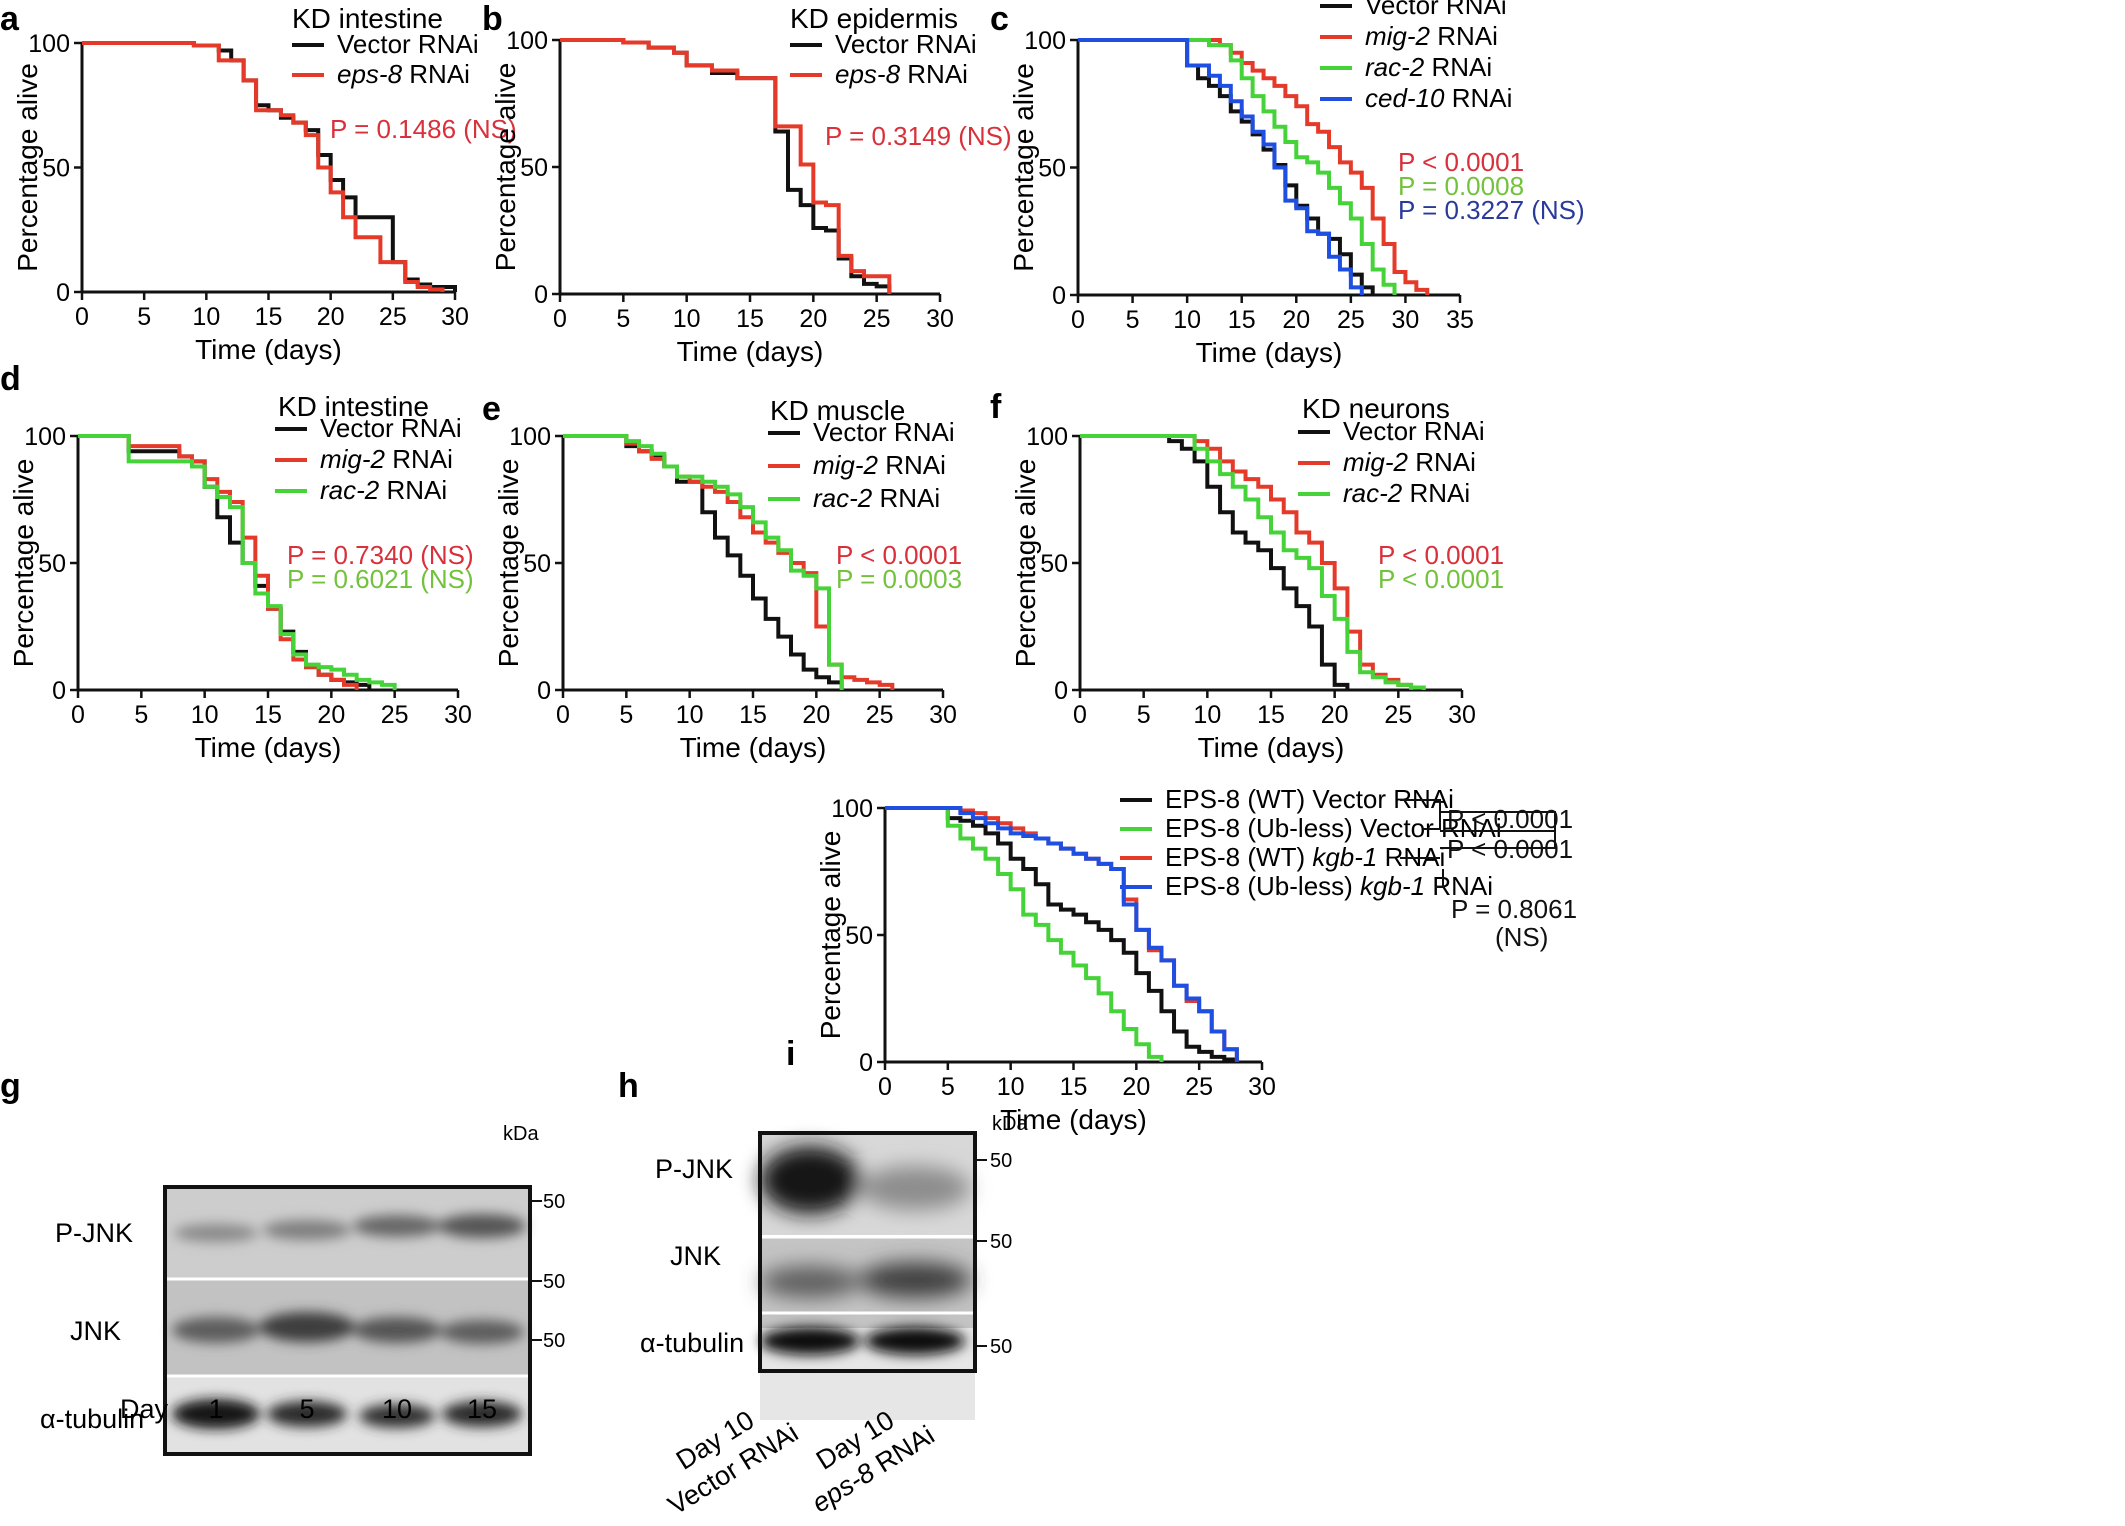 The width and height of the screenshot is (2125, 1526). I want to click on legend-label-e: mig-2 RNAi, so click(879, 465).